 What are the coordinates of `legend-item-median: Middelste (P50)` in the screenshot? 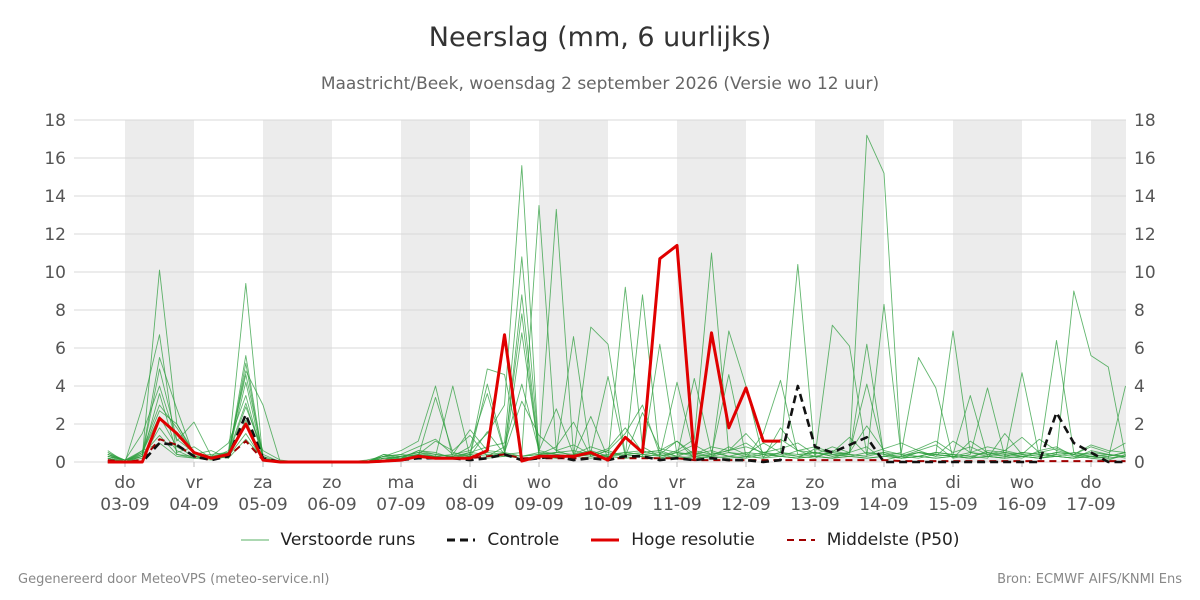 It's located at (873, 540).